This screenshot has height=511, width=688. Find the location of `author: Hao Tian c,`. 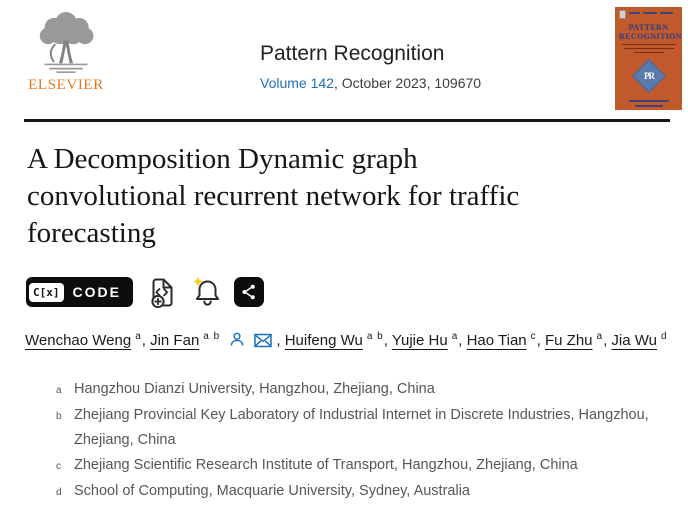

author: Hao Tian c, is located at coordinates (505, 340).